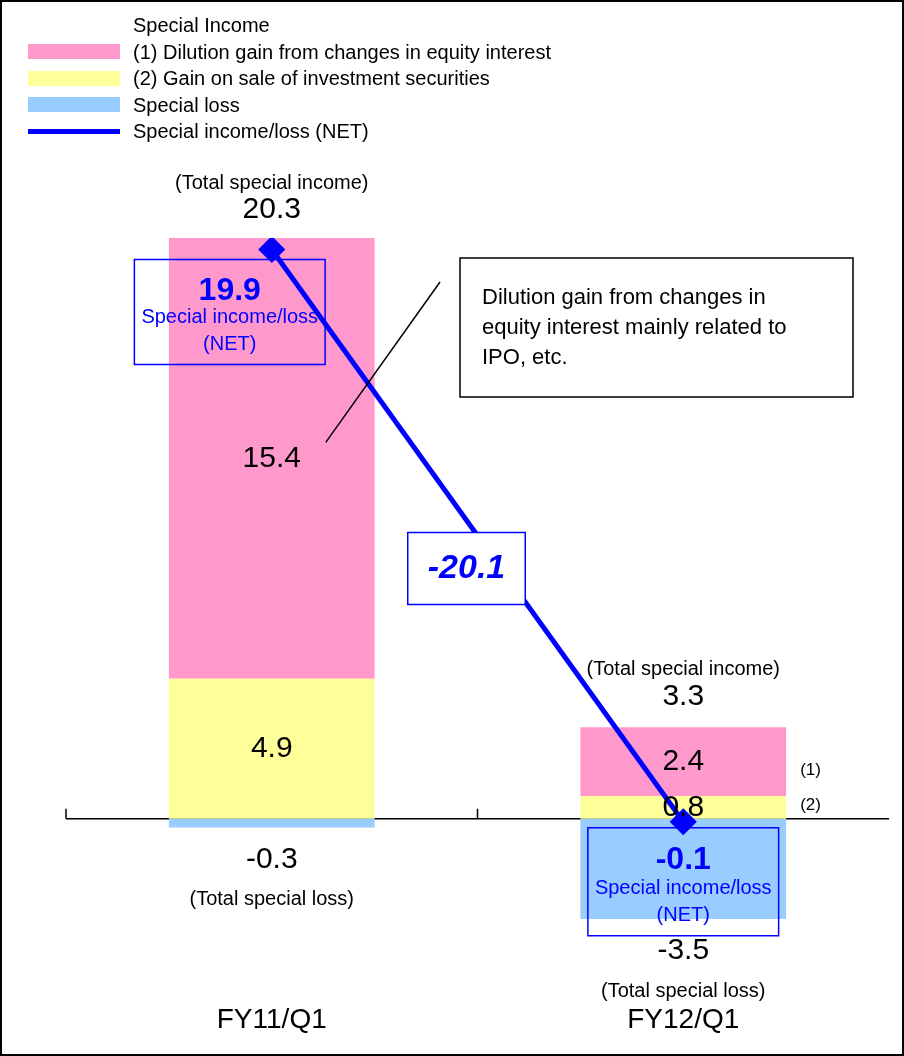  What do you see at coordinates (271, 857) in the screenshot?
I see `data-label: -0.3` at bounding box center [271, 857].